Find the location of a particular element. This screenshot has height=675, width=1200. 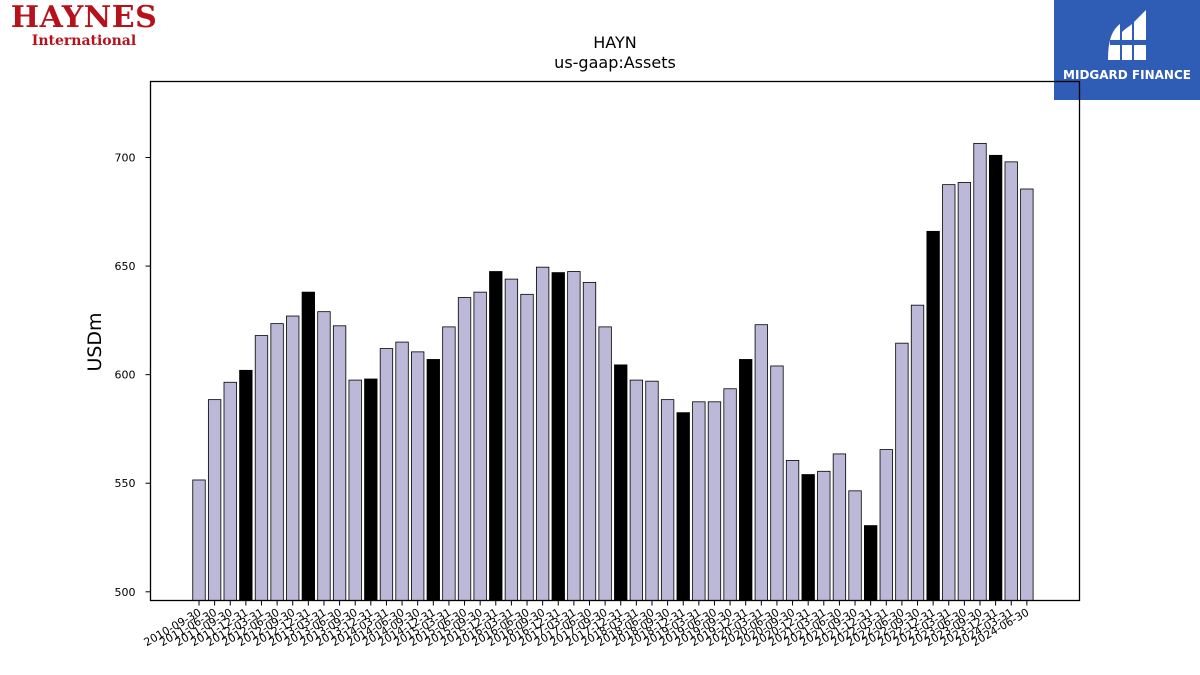

y-ticks-group: 500 550 600 650 700 is located at coordinates (133, 375).